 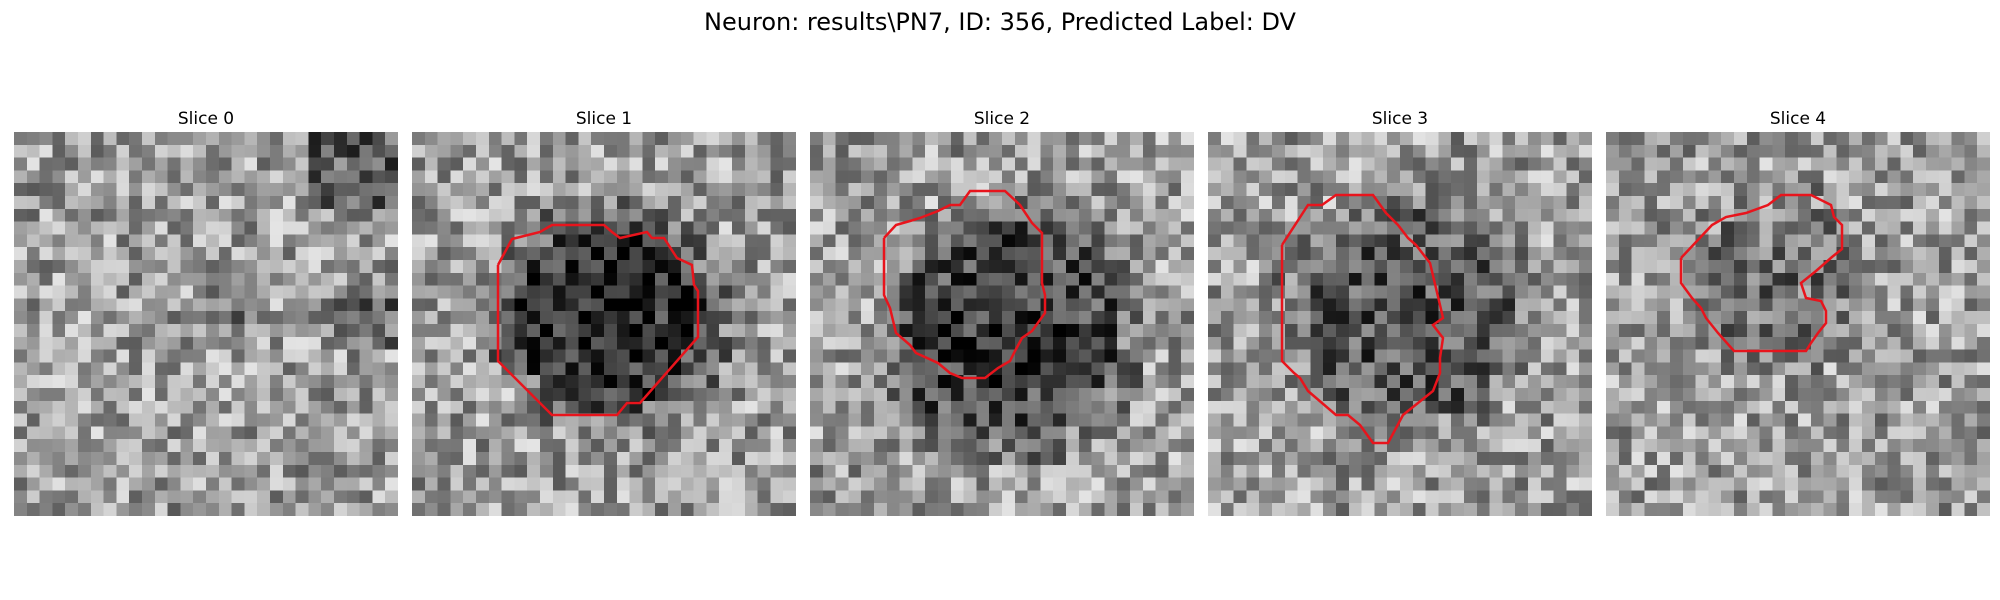 I want to click on slice-title: Slice 2, so click(x=1002, y=119).